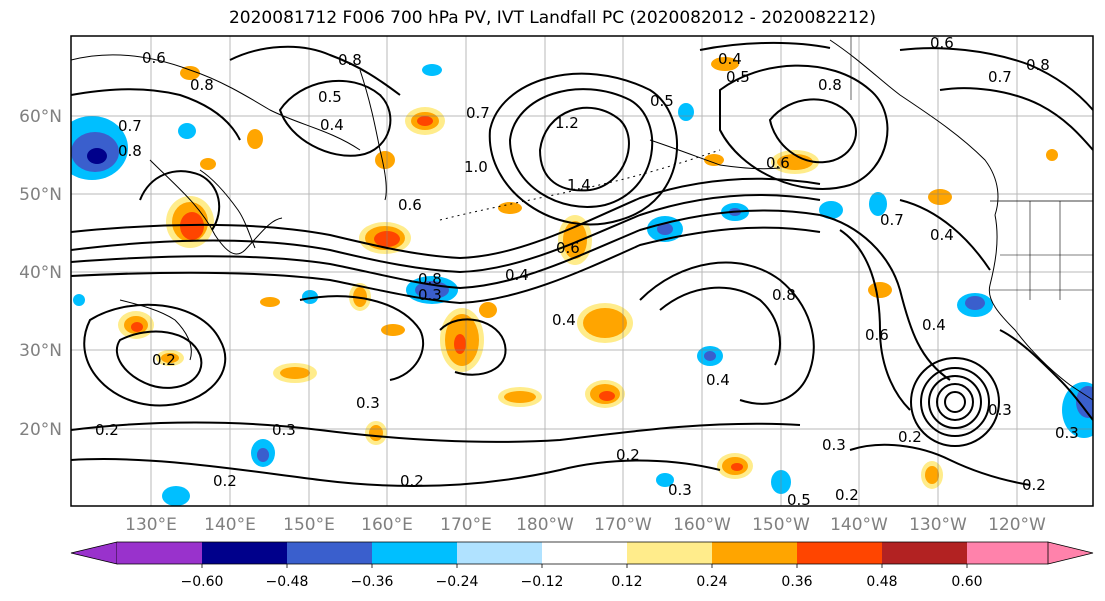 The image size is (1105, 601). What do you see at coordinates (40, 430) in the screenshot?
I see `lat-label: 20°N` at bounding box center [40, 430].